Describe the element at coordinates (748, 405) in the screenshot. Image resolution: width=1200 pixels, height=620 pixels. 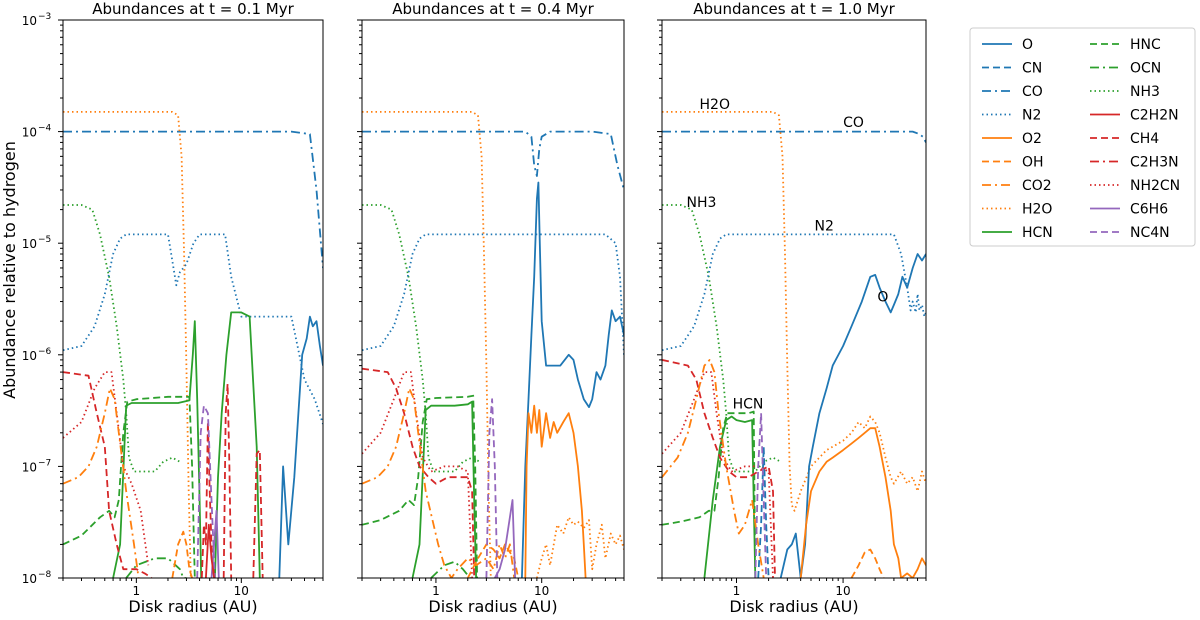
I see `annotation-hcn: HCN` at that location.